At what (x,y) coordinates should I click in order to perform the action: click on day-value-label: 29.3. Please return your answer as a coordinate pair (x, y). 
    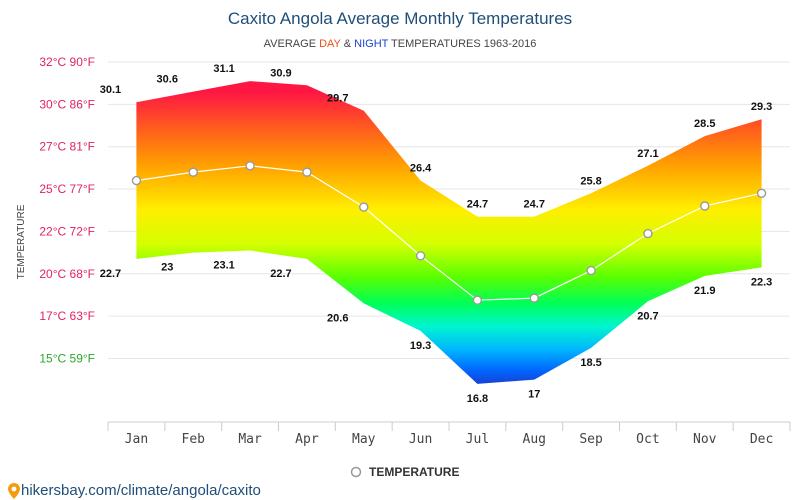
    Looking at the image, I should click on (761, 107).